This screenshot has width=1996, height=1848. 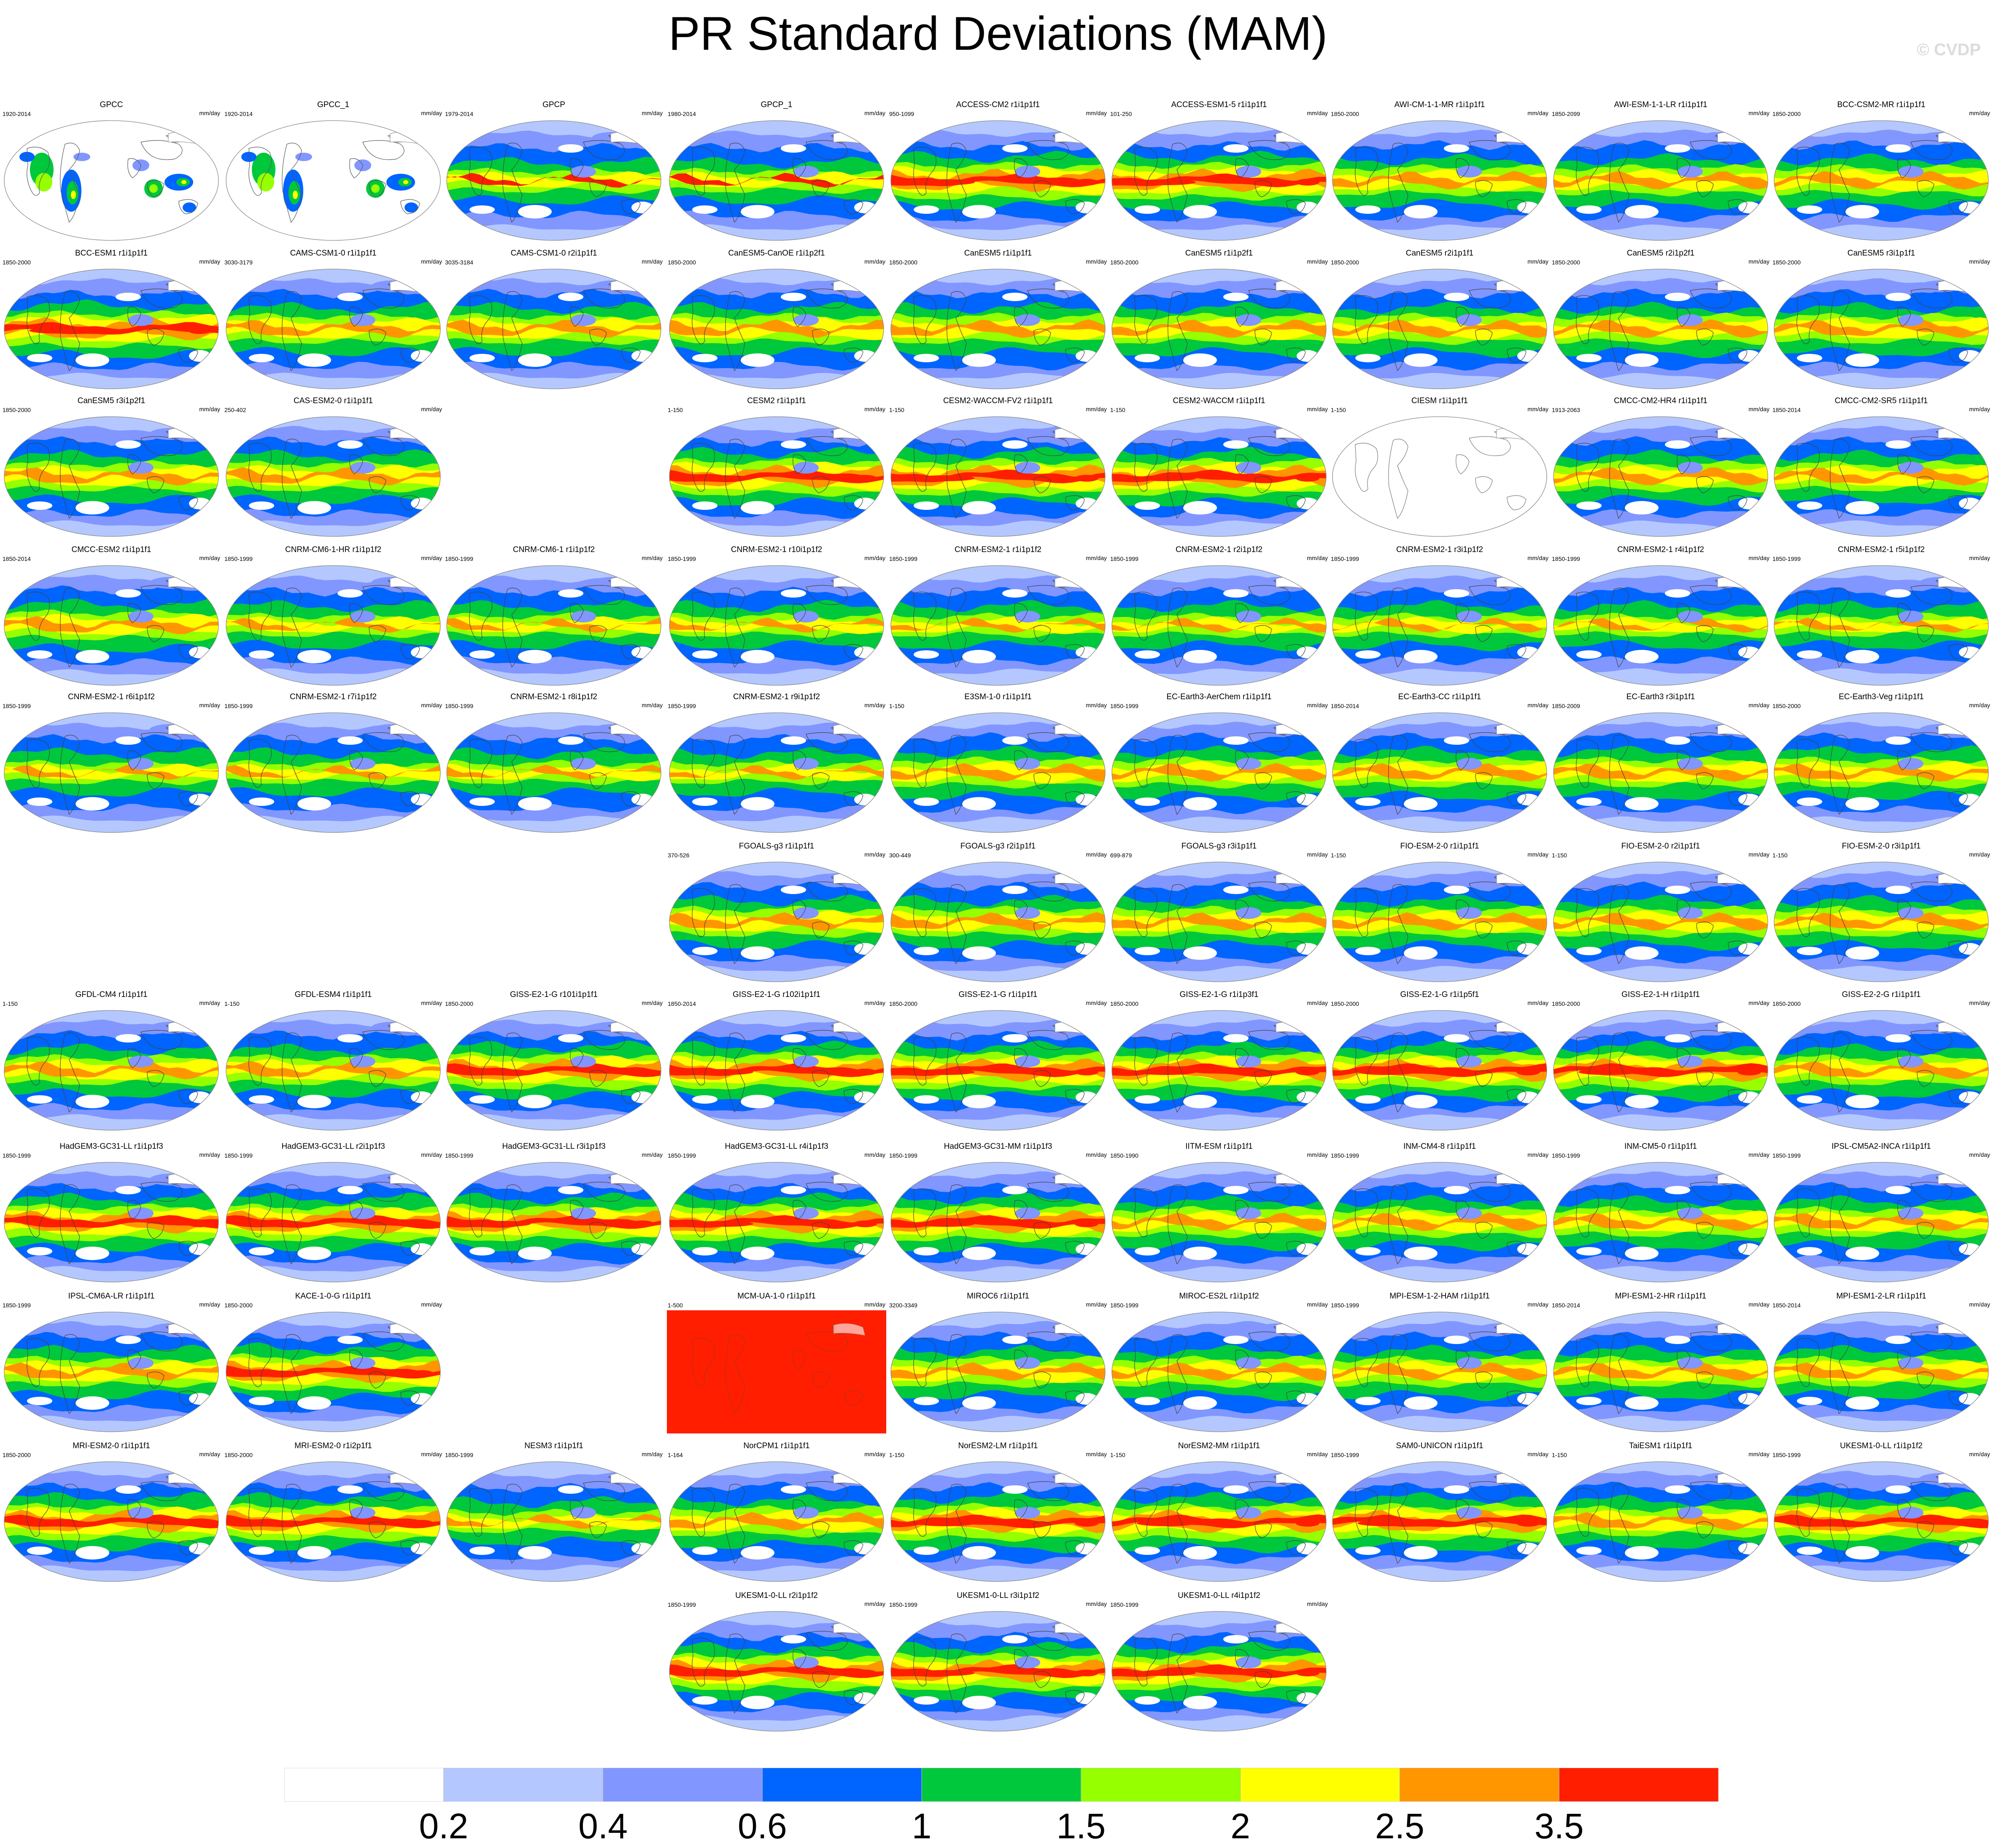 I want to click on map-panel: HadGEM3-GC31-LL r3i1p1f3 1850-1999 mm/day, so click(x=554, y=1213).